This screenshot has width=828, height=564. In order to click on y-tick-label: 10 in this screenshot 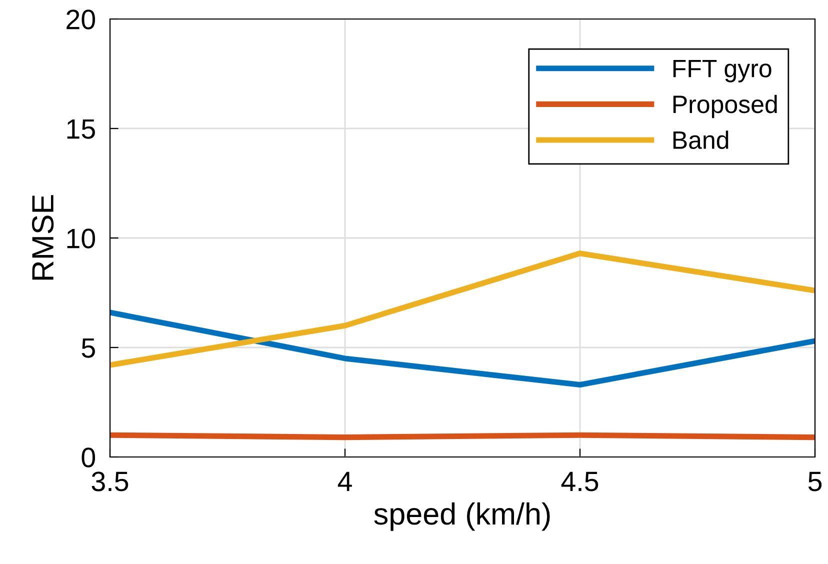, I will do `click(81, 238)`.